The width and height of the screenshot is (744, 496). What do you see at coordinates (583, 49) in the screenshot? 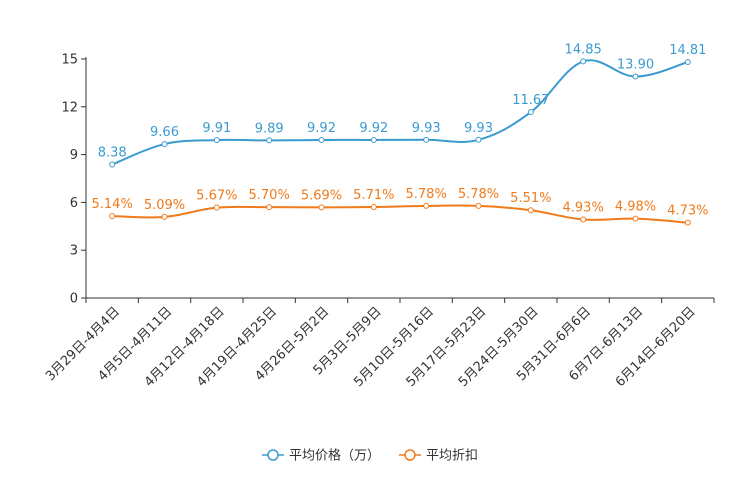
I see `series-1-data-label: 14.85` at bounding box center [583, 49].